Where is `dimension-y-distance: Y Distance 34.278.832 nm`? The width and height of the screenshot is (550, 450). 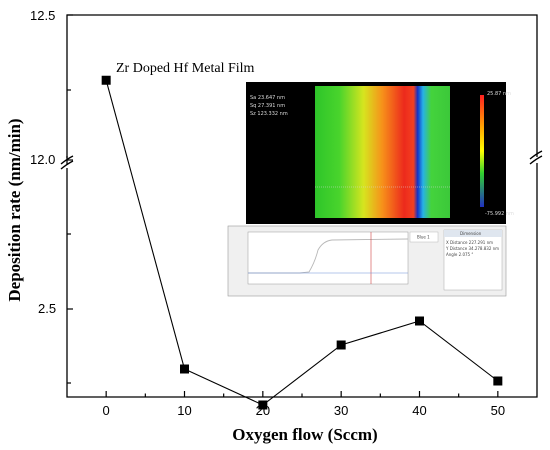
dimension-y-distance: Y Distance 34.278.832 nm is located at coordinates (472, 248).